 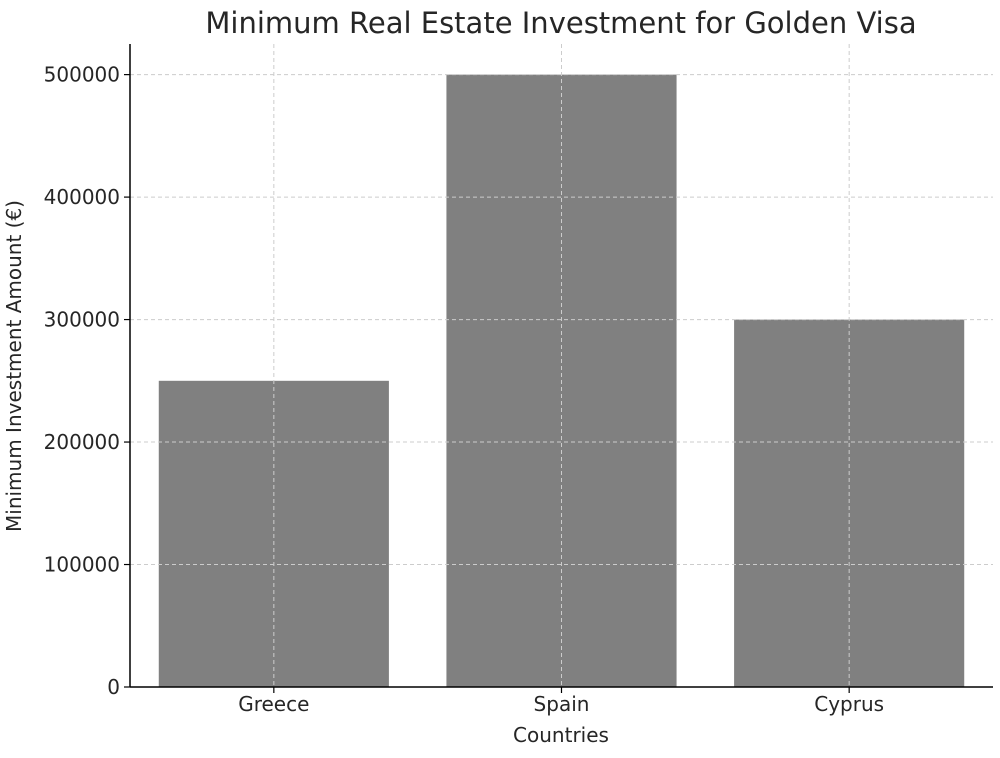 I want to click on x-tick-label: Cyprus, so click(x=849, y=704).